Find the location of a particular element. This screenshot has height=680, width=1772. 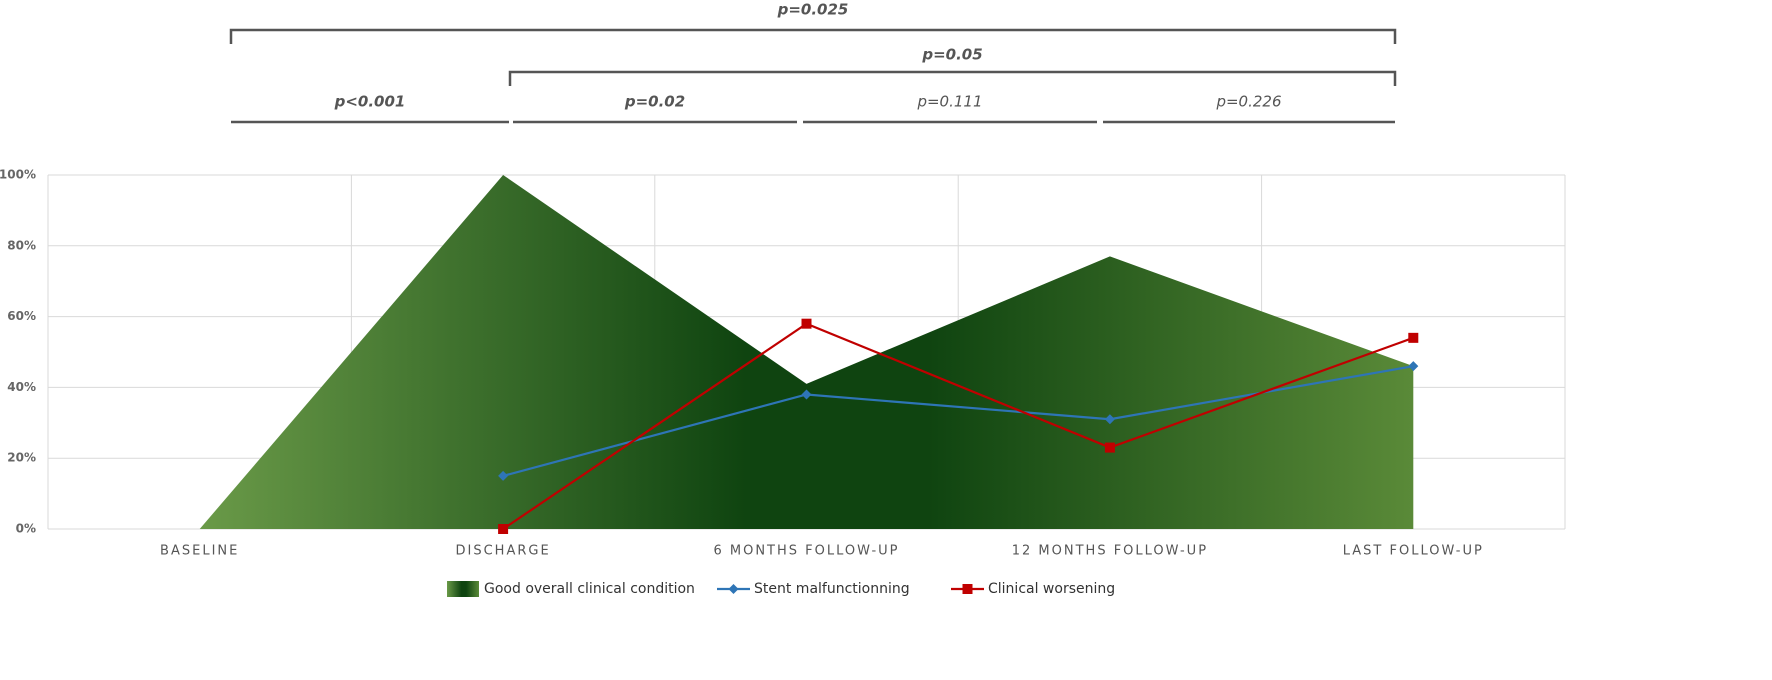

y-tick-label: 100% is located at coordinates (18, 175).